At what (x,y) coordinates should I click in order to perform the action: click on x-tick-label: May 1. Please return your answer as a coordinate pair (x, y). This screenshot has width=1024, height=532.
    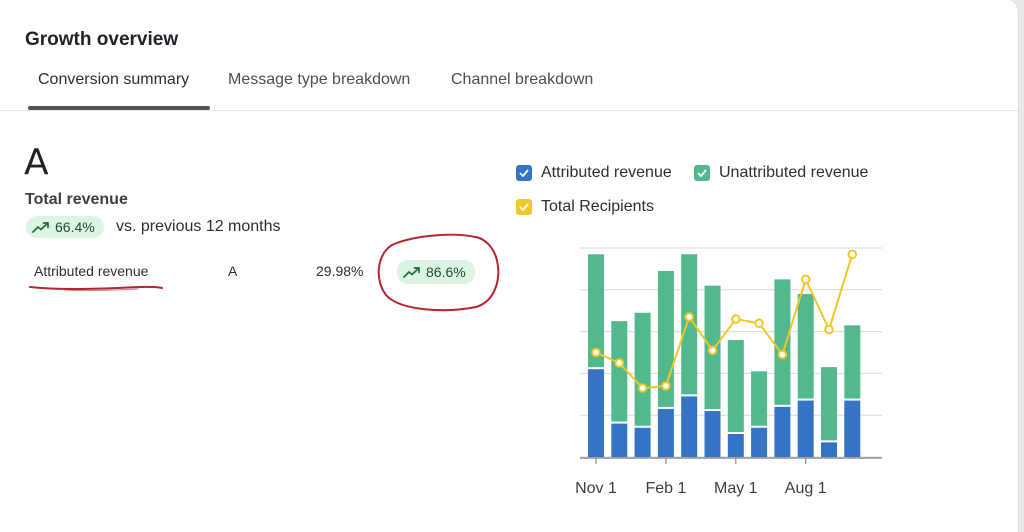
    Looking at the image, I should click on (736, 488).